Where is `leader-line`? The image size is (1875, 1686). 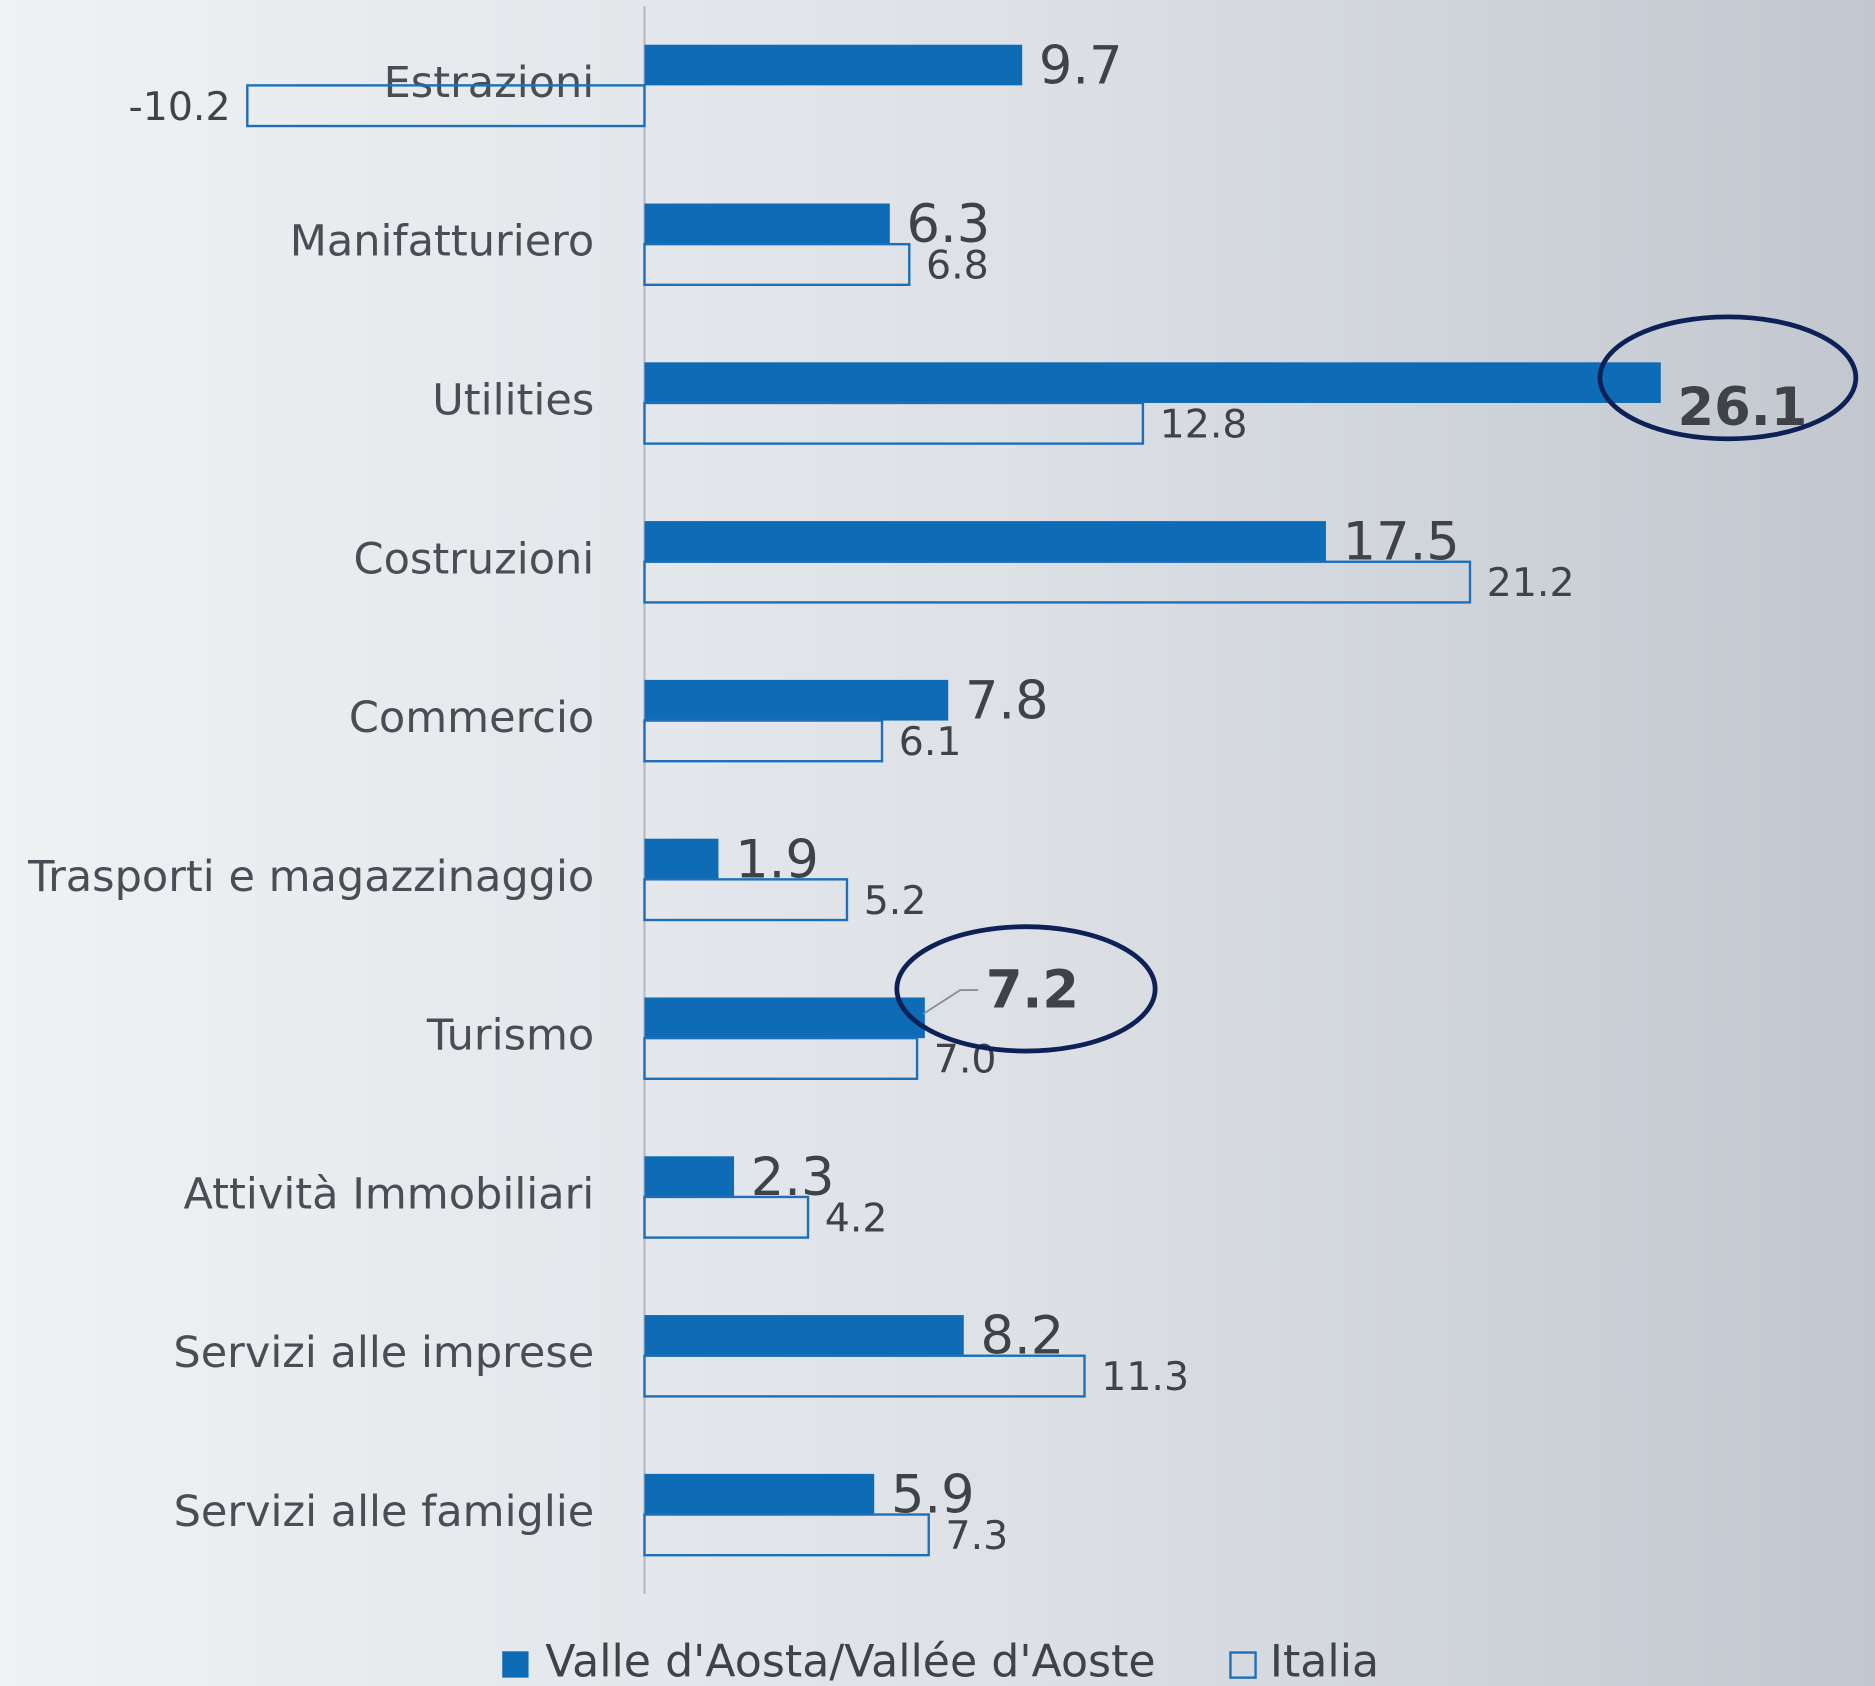
leader-line is located at coordinates (950, 1002).